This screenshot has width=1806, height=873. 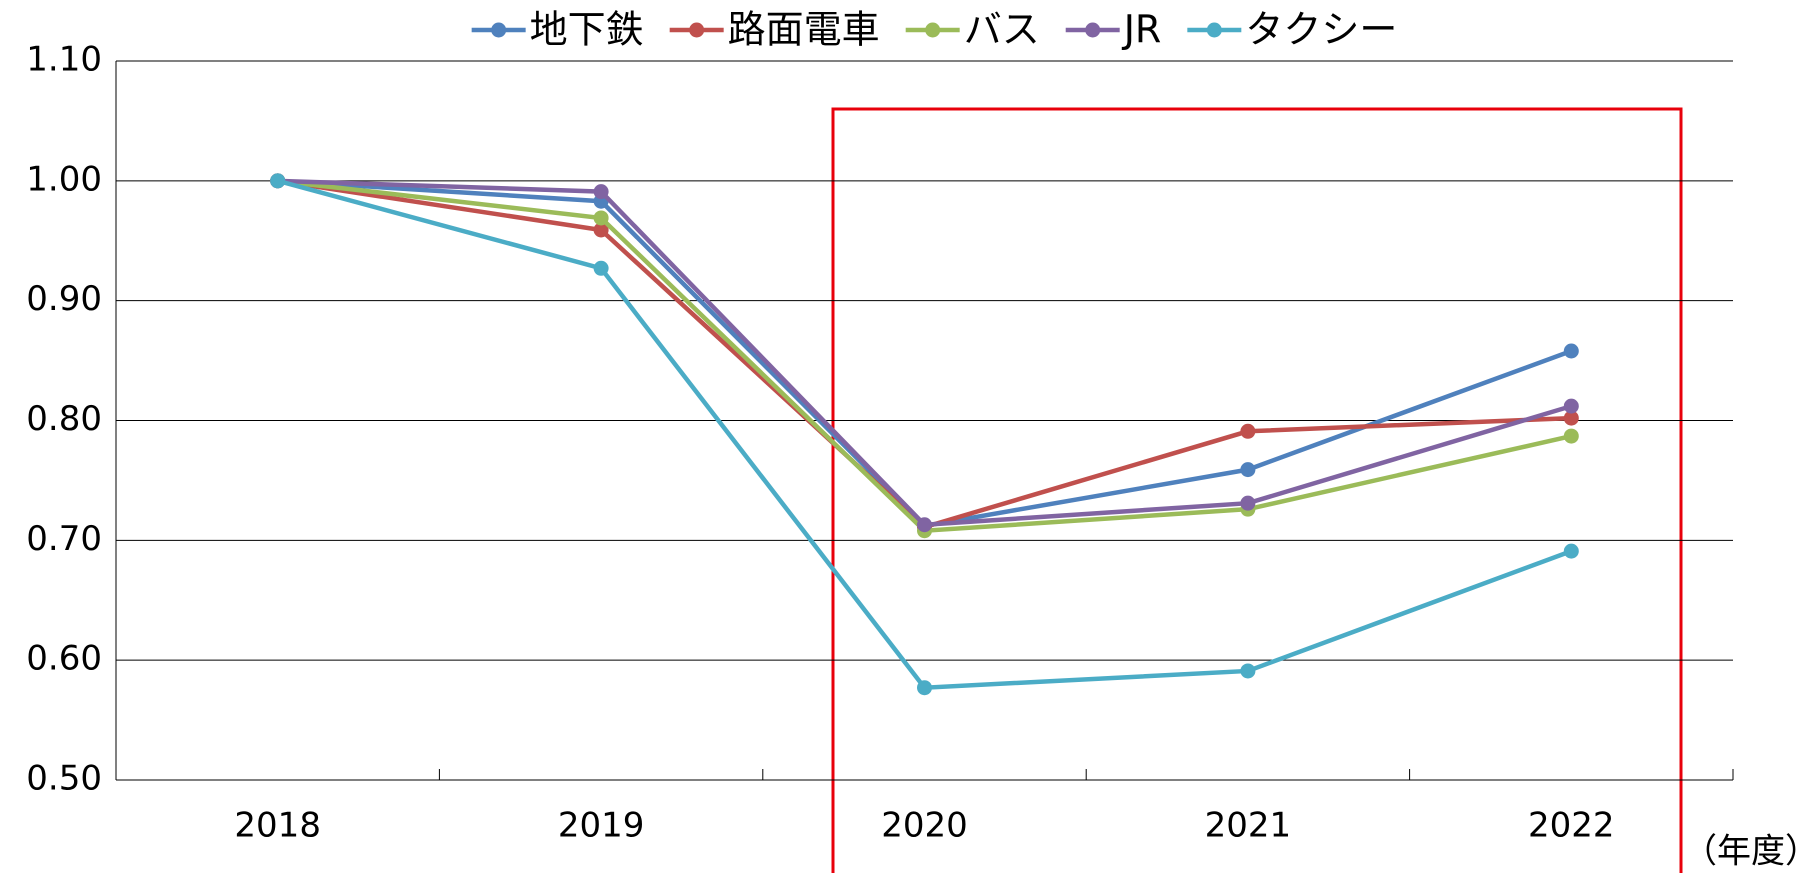 What do you see at coordinates (1248, 826) in the screenshot?
I see `x-tick-label: 2021` at bounding box center [1248, 826].